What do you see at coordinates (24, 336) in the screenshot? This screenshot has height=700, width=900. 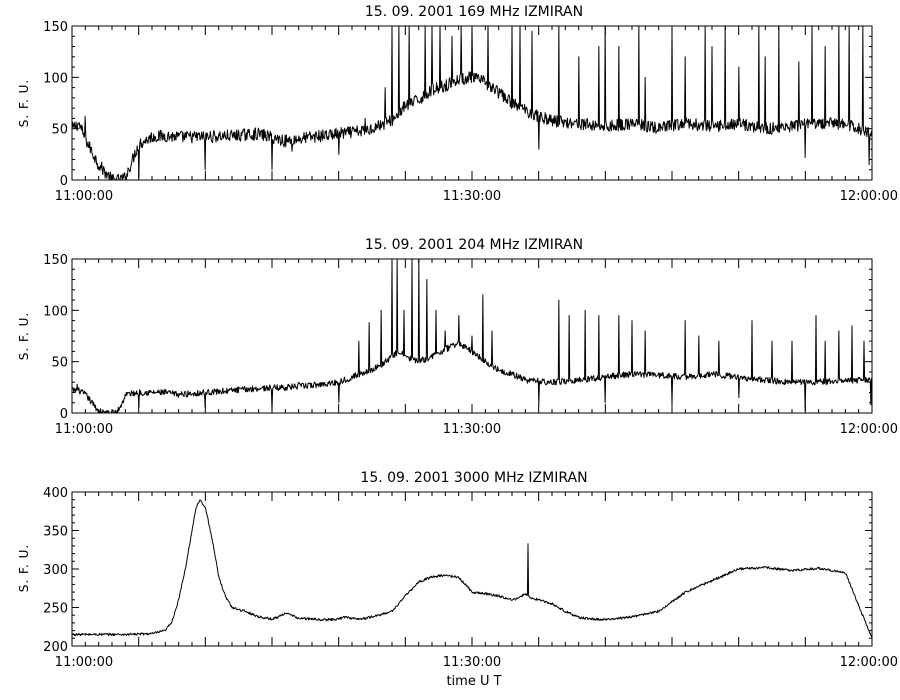 I see `y-axis-label-204mhz: S. F. U.` at bounding box center [24, 336].